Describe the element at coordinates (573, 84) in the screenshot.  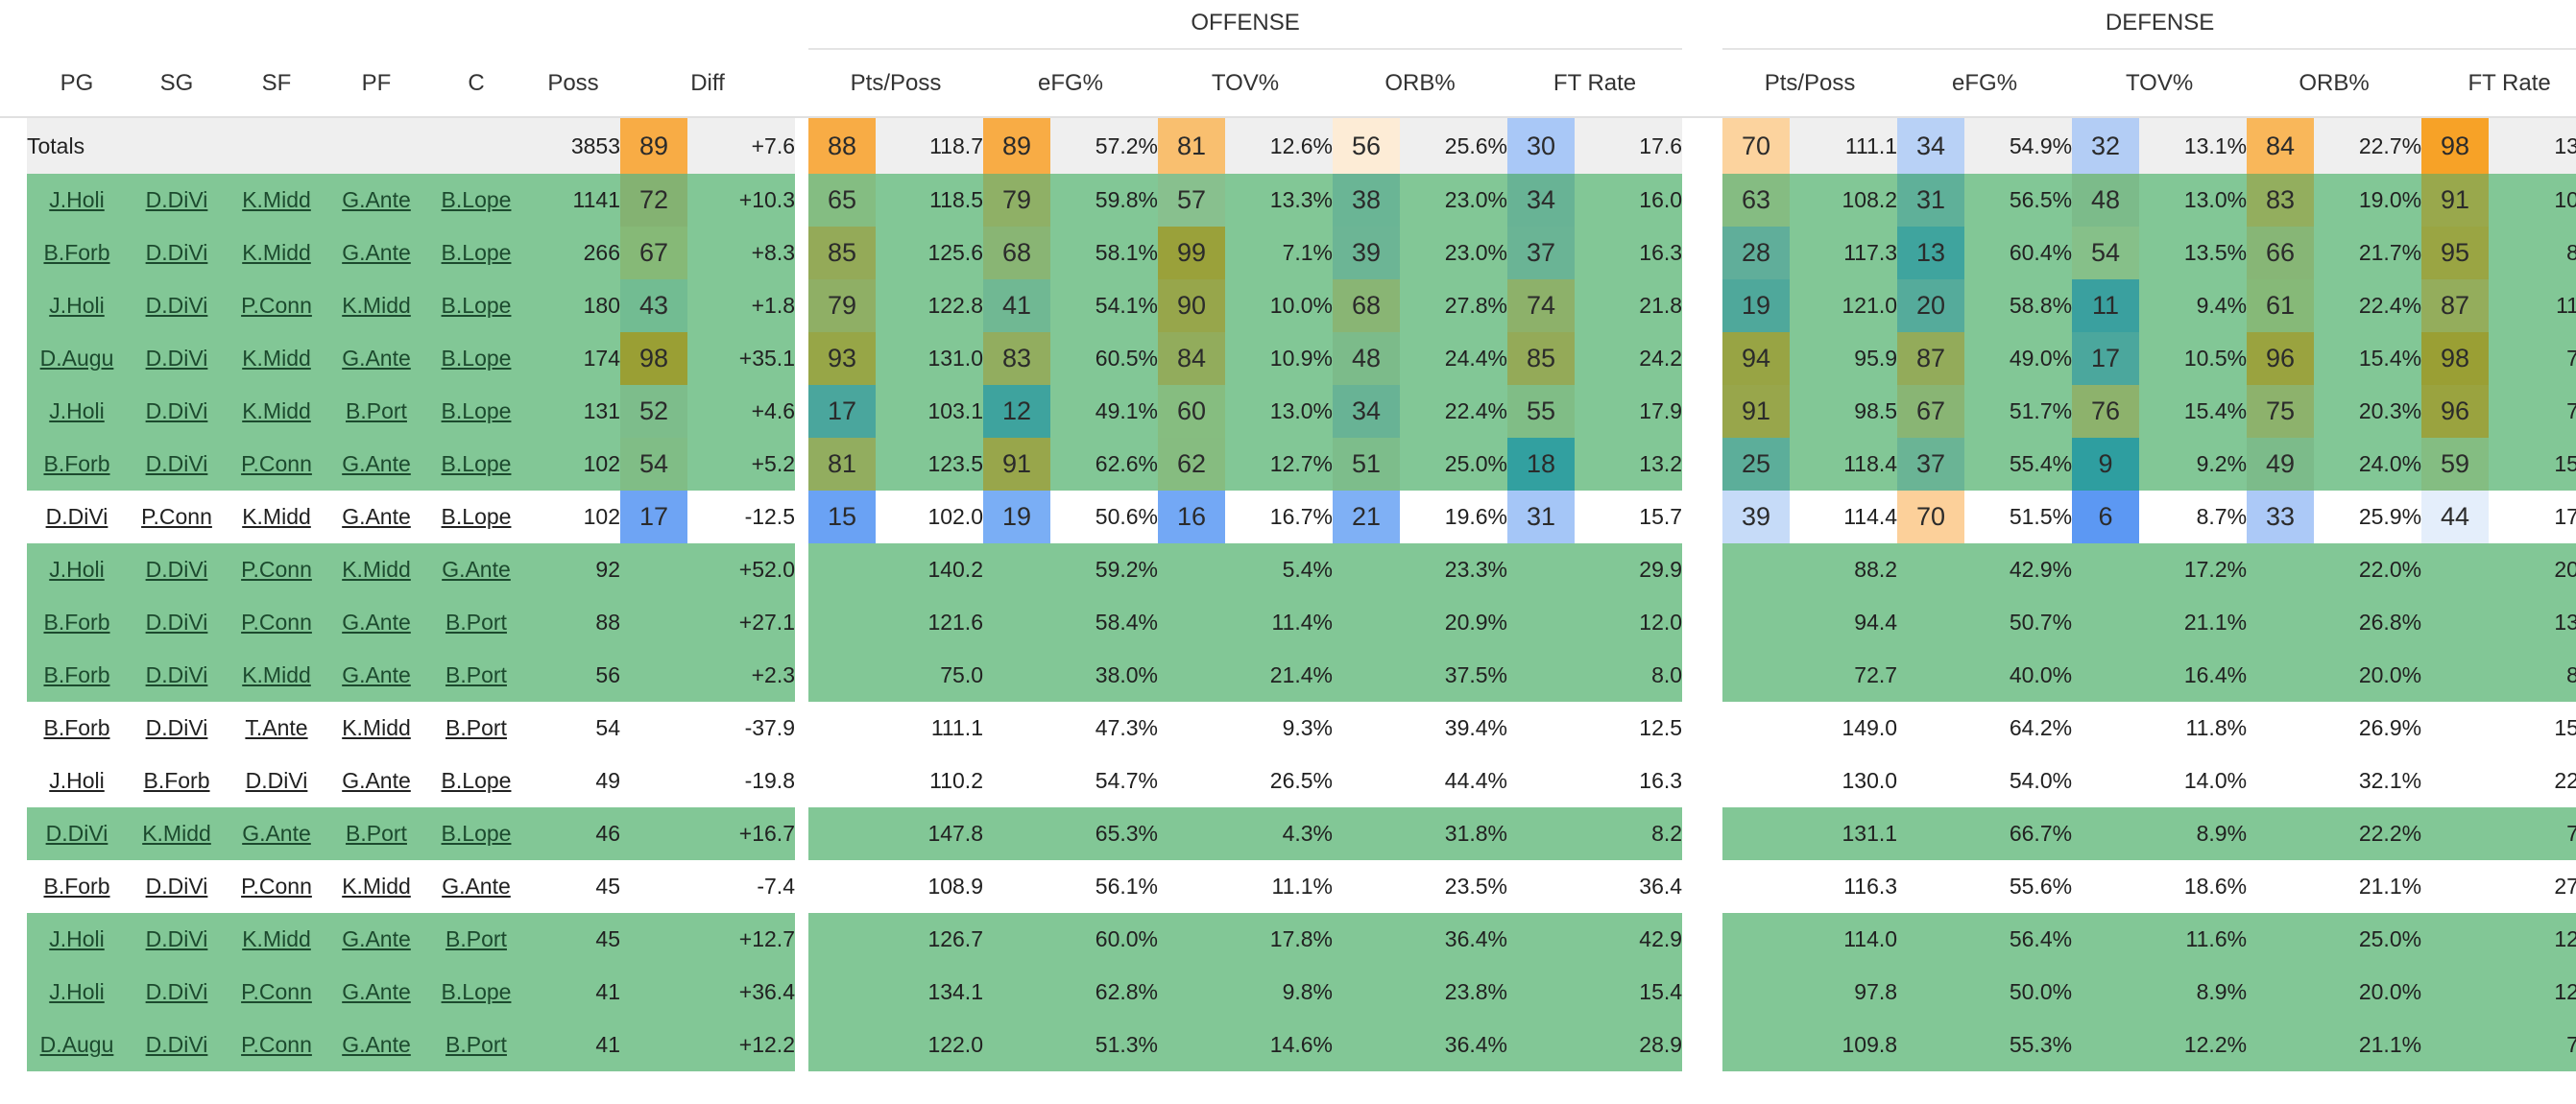
I see `col-header-poss: Poss` at that location.